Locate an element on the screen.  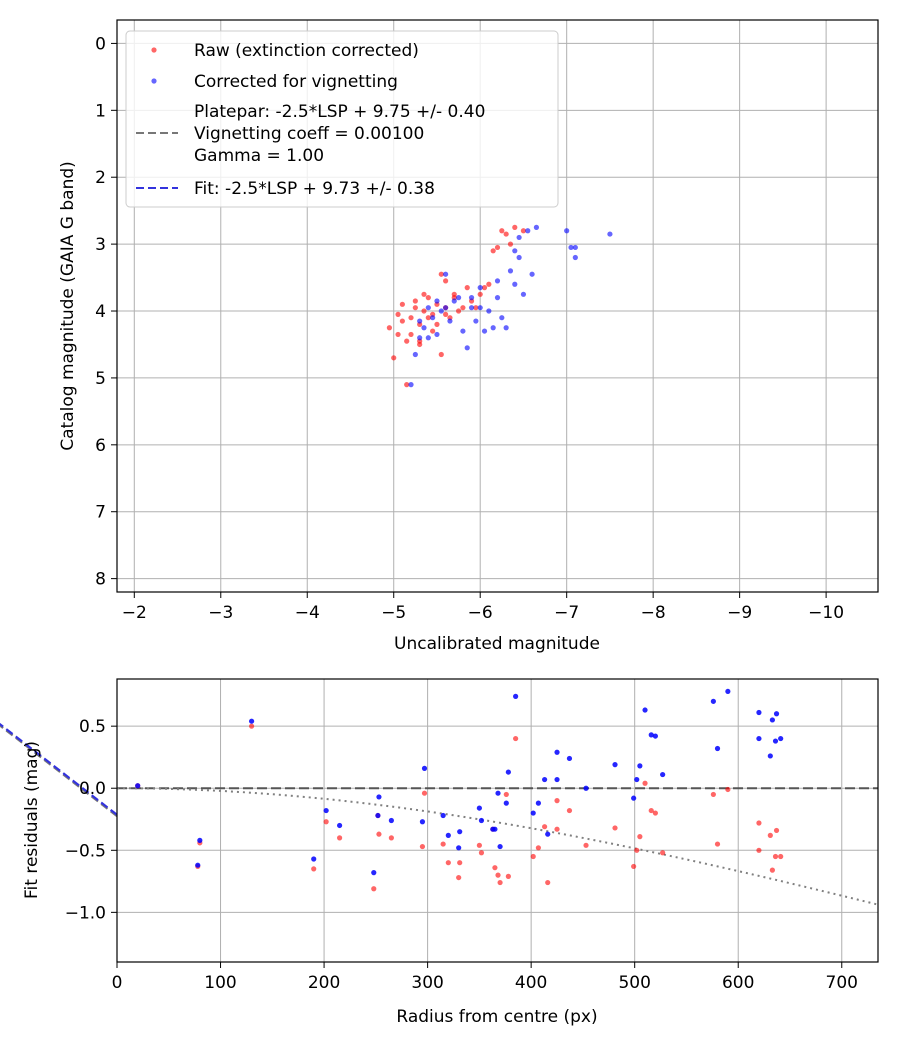
top-x-axis-label: Uncalibrated magnitude is located at coordinates (497, 644).